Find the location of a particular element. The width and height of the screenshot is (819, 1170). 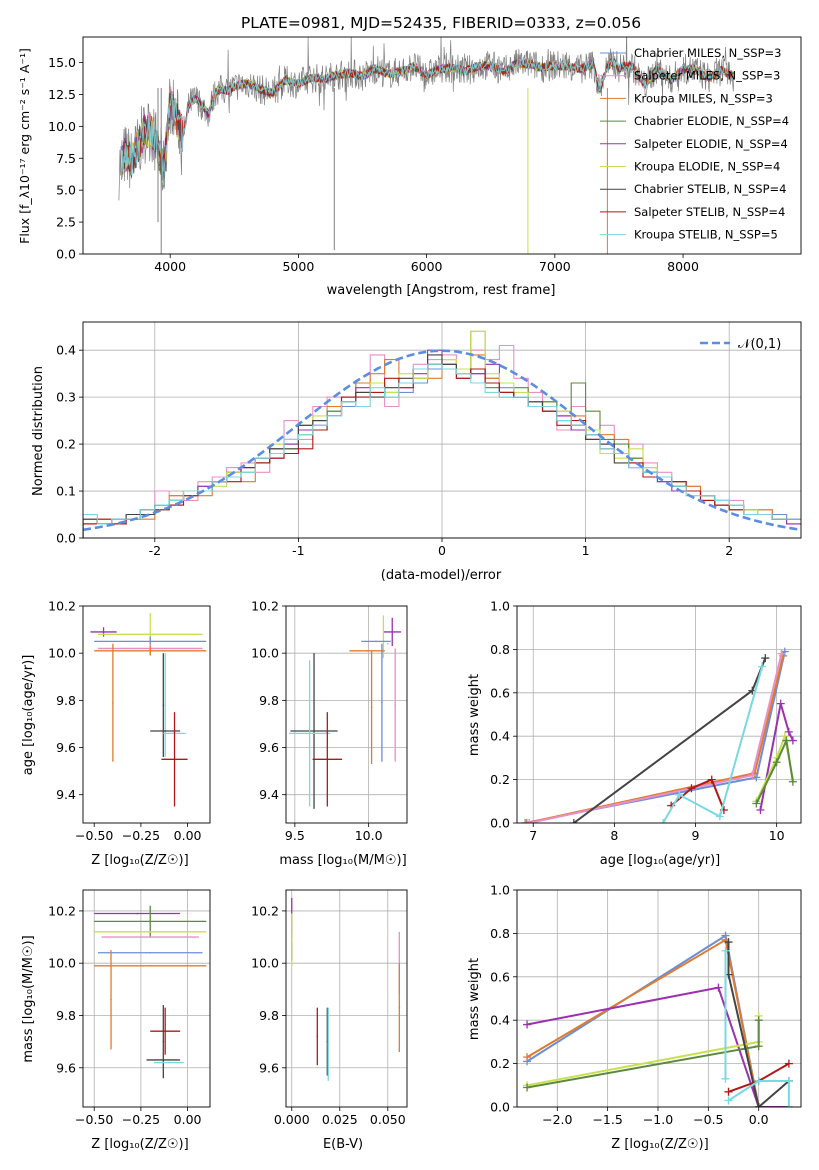

legend-label: Kroupa ELODIE, N_SSP=4 is located at coordinates (707, 167).